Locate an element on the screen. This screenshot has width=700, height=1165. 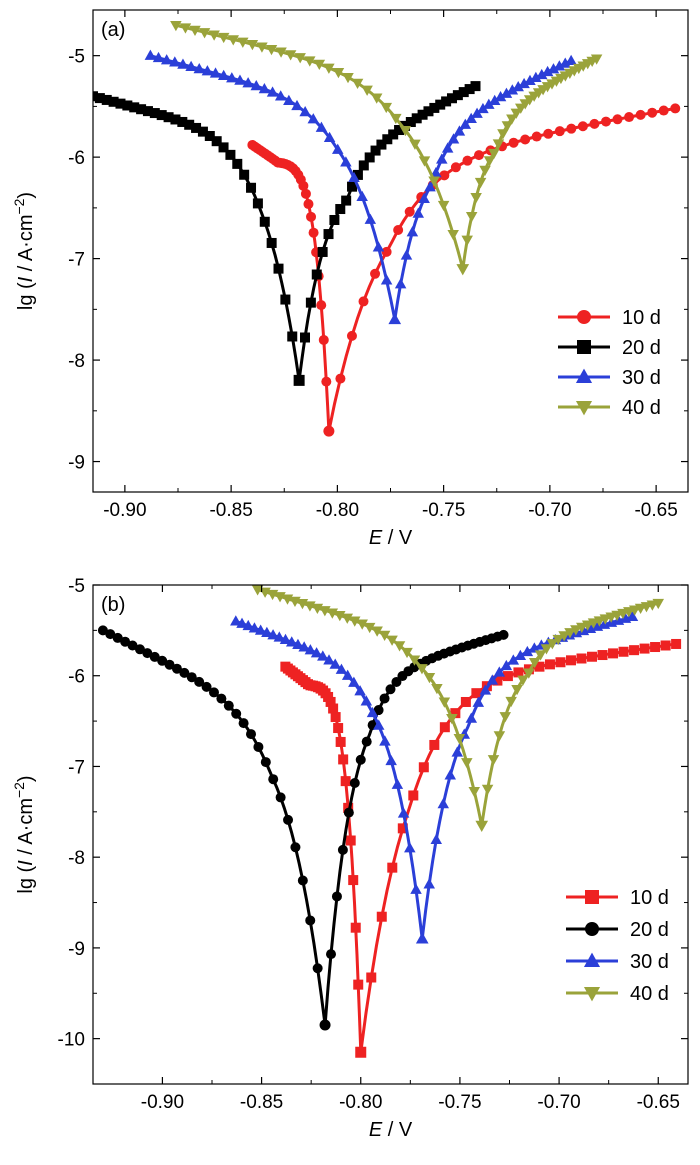
x-tick-label: -0.70 is located at coordinates (549, 510).